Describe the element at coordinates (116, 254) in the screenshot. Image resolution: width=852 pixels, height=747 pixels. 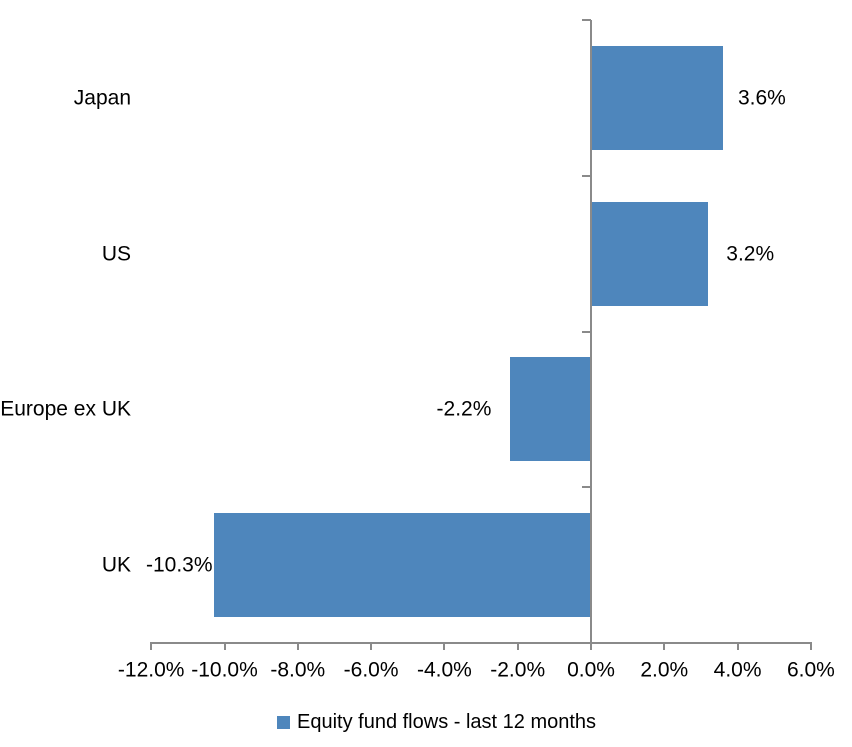
I see `category-label-us: US` at that location.